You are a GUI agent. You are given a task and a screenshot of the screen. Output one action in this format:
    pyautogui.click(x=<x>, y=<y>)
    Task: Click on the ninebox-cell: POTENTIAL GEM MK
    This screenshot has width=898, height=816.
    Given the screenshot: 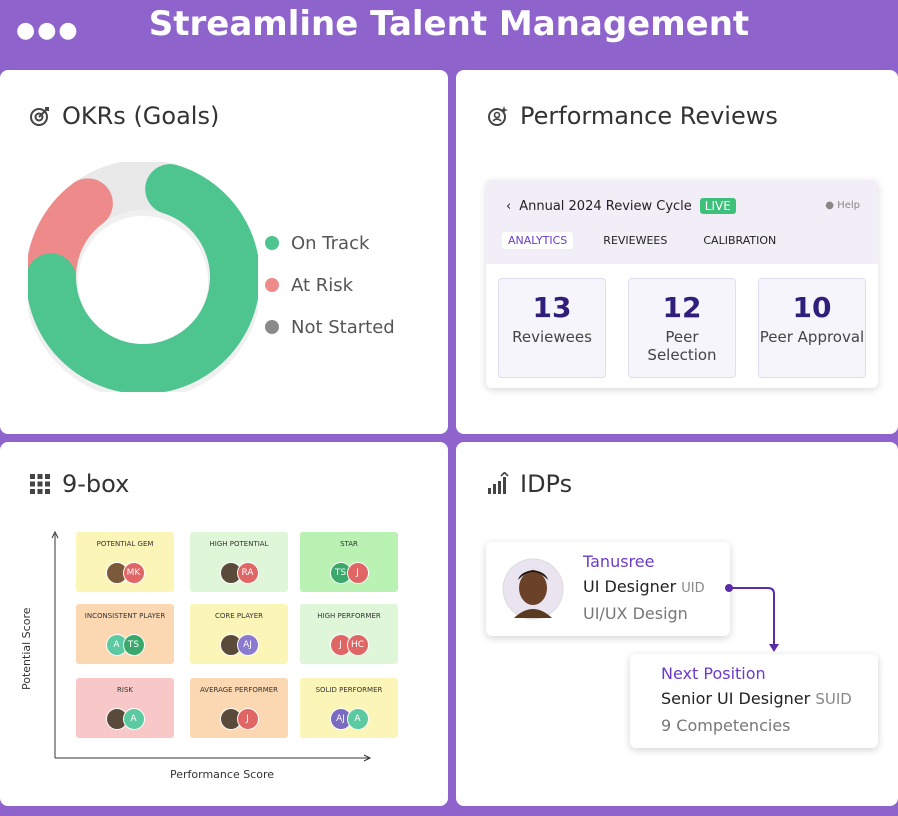 What is the action you would take?
    pyautogui.click(x=125, y=562)
    